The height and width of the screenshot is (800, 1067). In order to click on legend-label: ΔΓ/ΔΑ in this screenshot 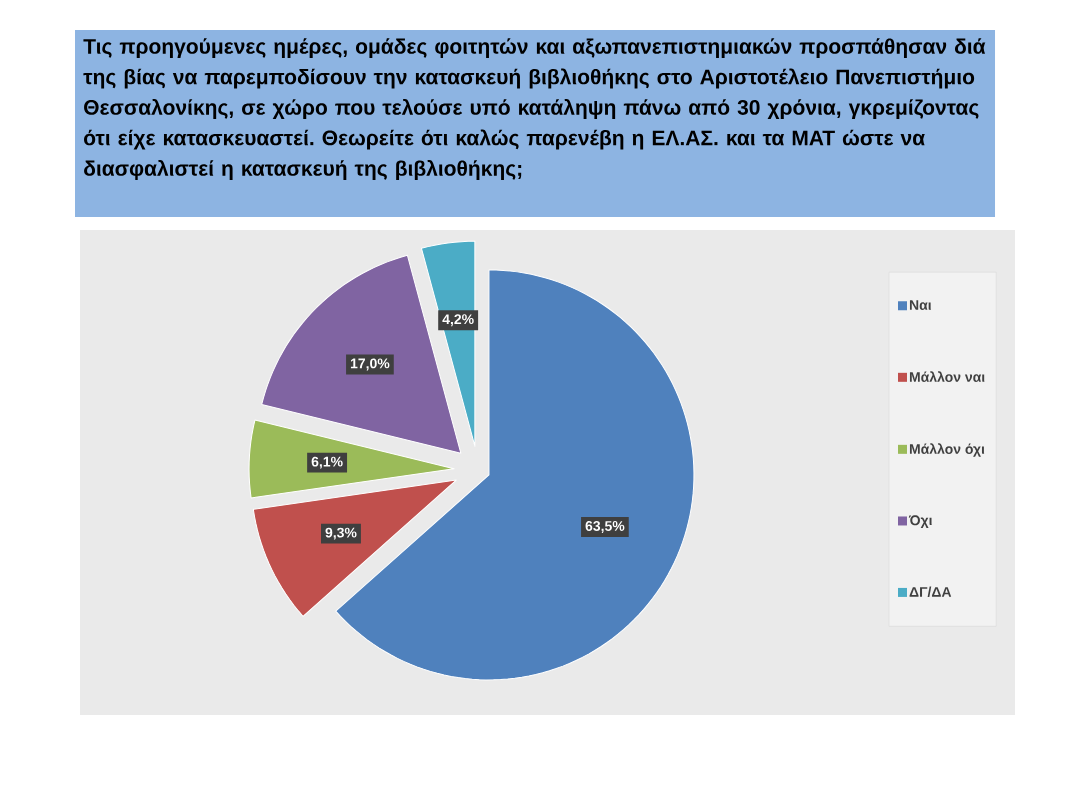, I will do `click(930, 592)`.